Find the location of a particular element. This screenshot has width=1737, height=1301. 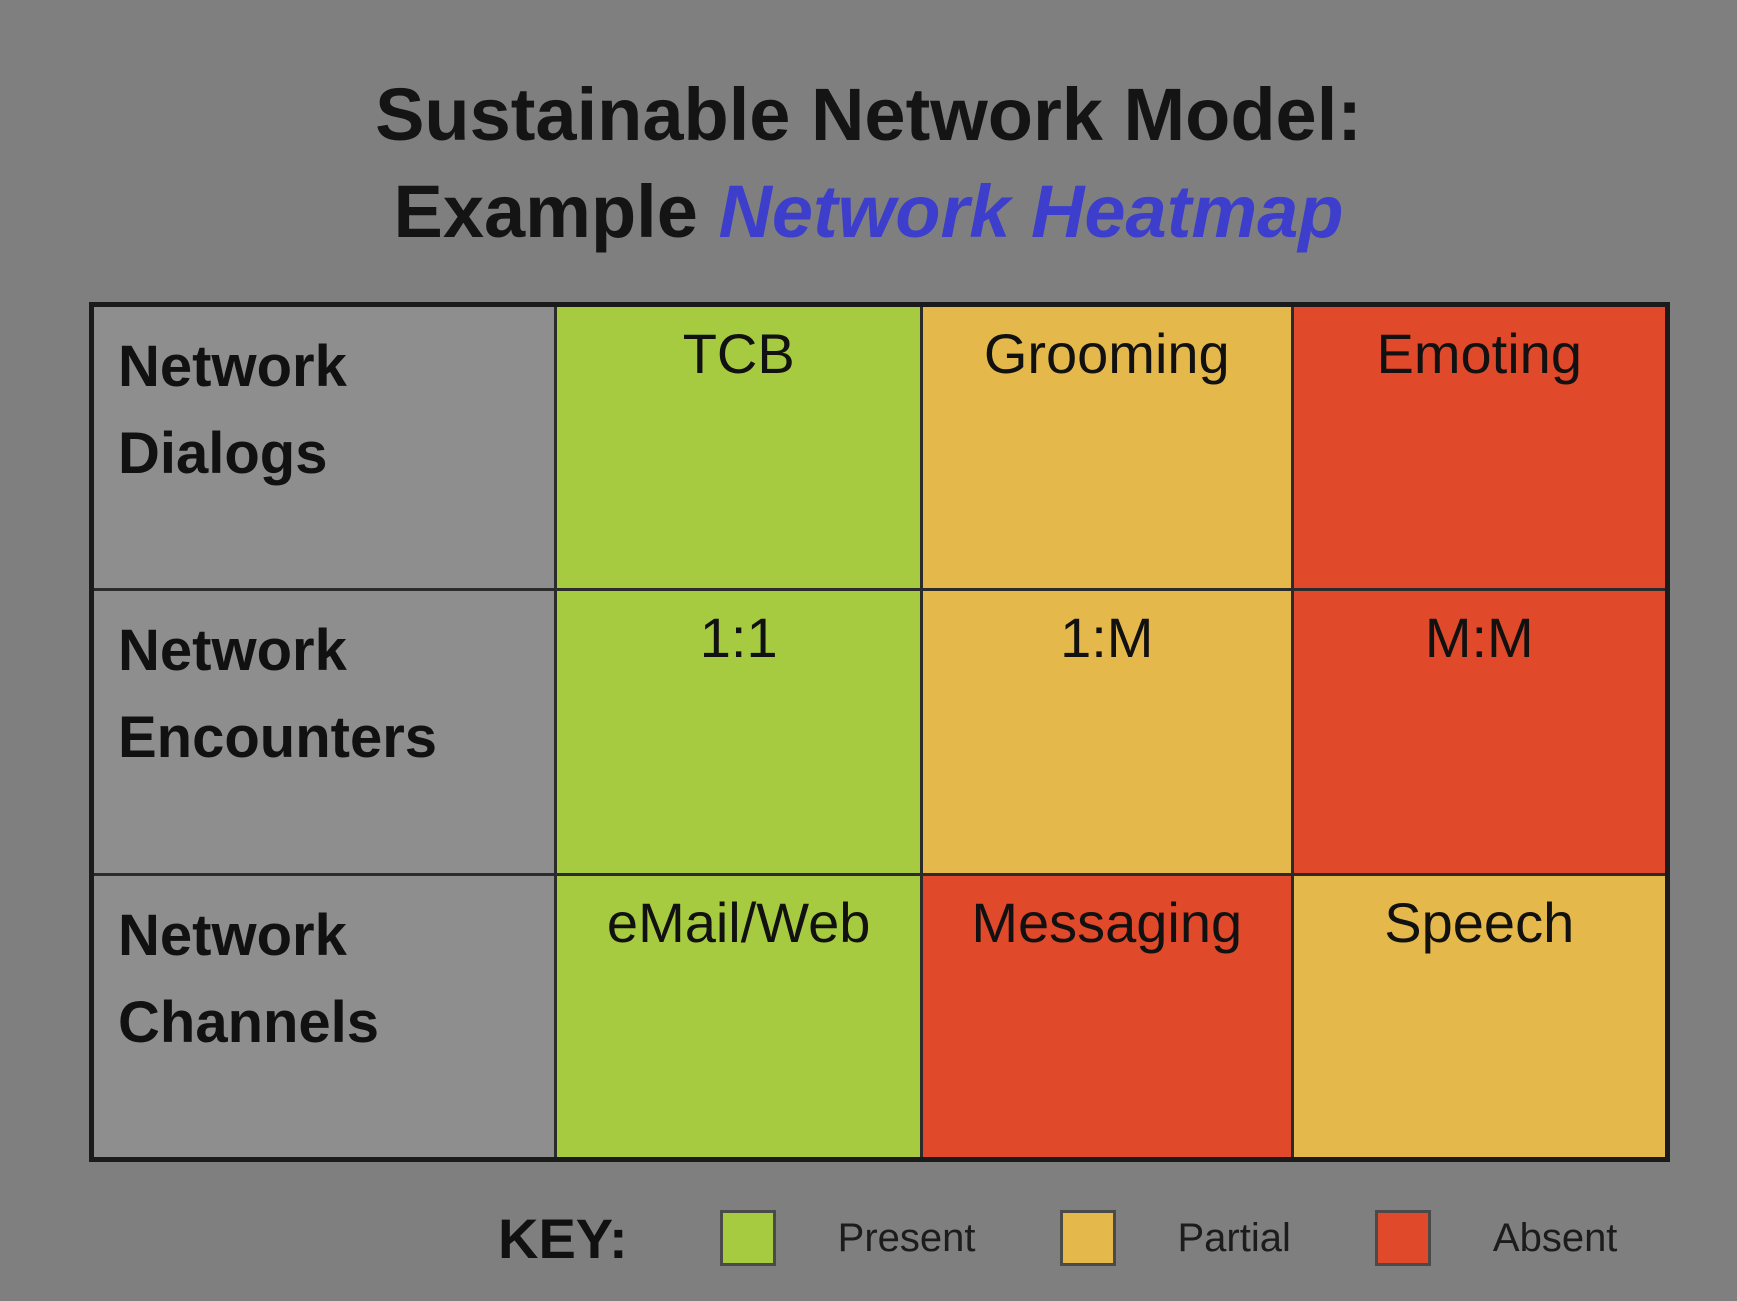

heatmap-cell-r2c1: 1:1 is located at coordinates (738, 732).